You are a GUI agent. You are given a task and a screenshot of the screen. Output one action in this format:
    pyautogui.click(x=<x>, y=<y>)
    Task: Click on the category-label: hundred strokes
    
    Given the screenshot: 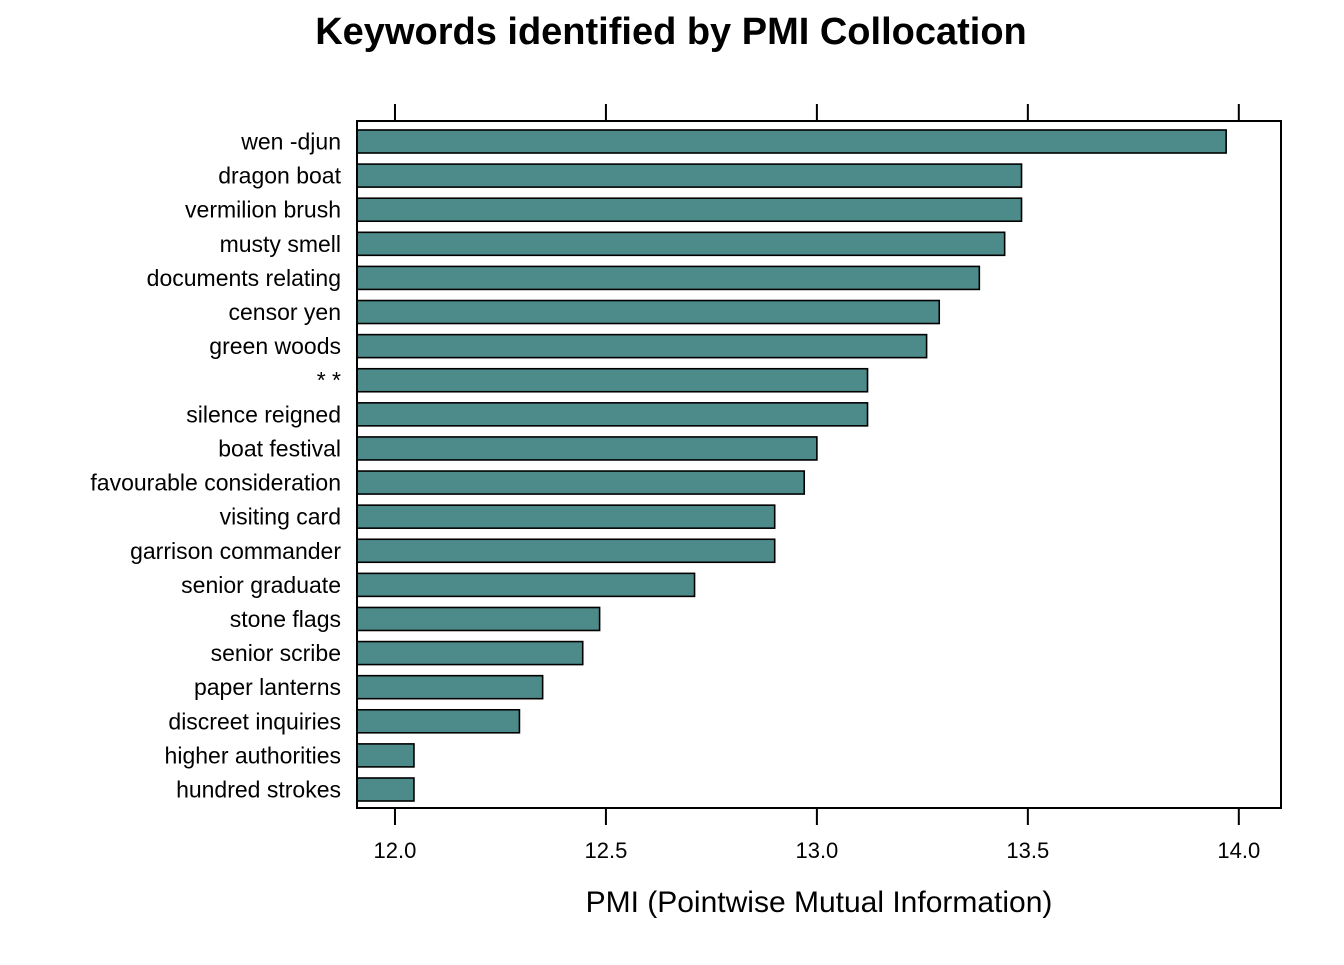 What is the action you would take?
    pyautogui.click(x=258, y=790)
    